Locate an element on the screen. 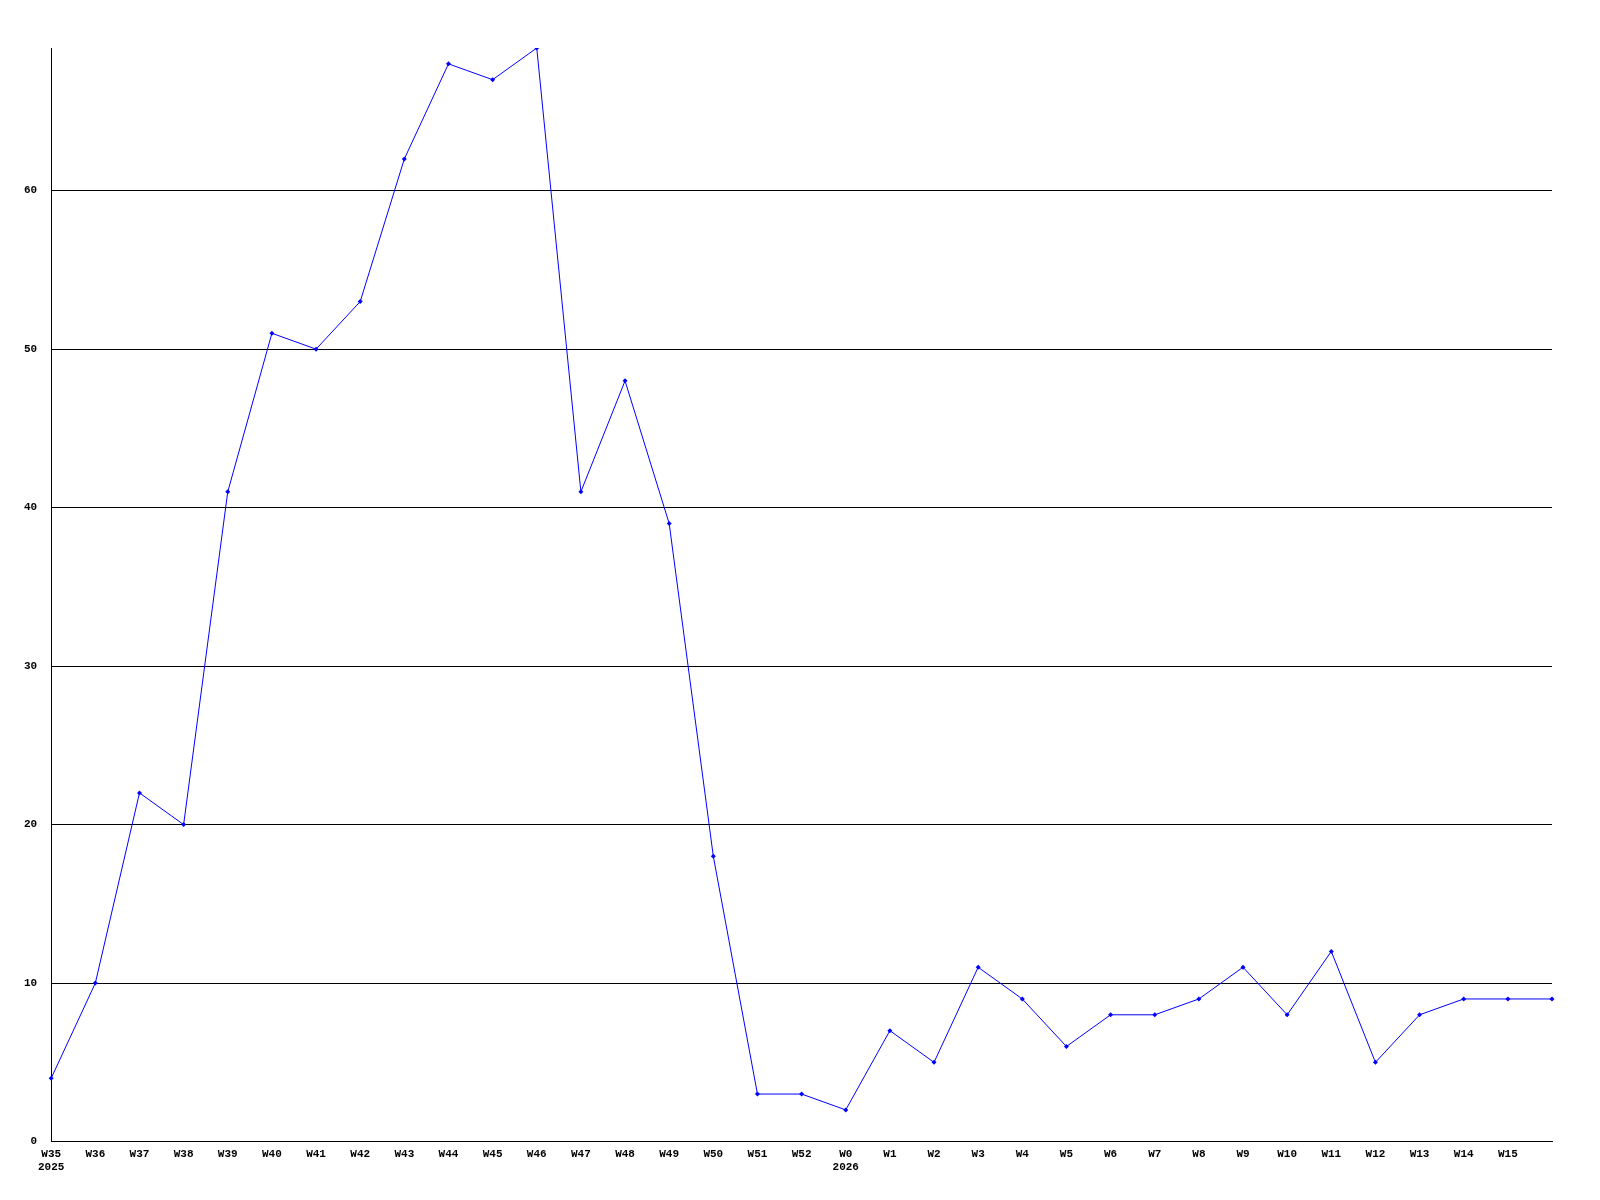 Image resolution: width=1600 pixels, height=1200 pixels. x-tick-label: W47 is located at coordinates (580, 1153).